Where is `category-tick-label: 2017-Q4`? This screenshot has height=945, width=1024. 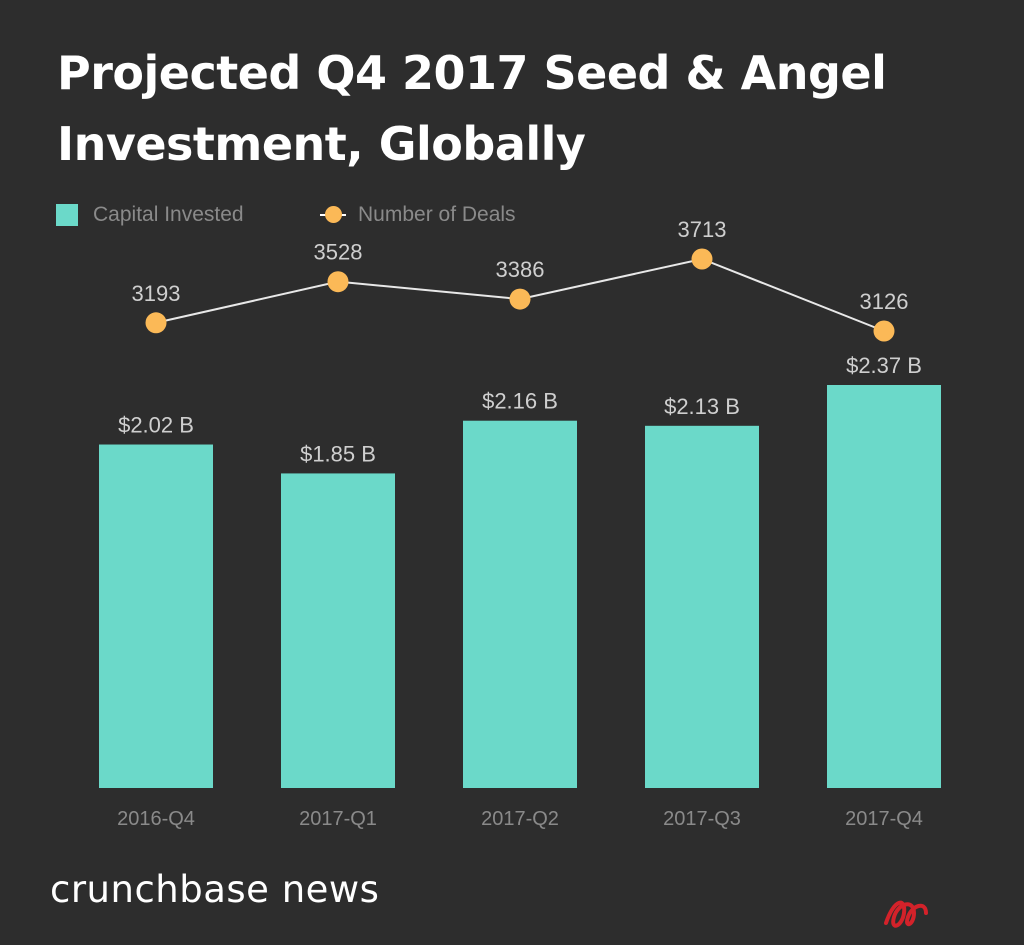
category-tick-label: 2017-Q4 is located at coordinates (884, 819).